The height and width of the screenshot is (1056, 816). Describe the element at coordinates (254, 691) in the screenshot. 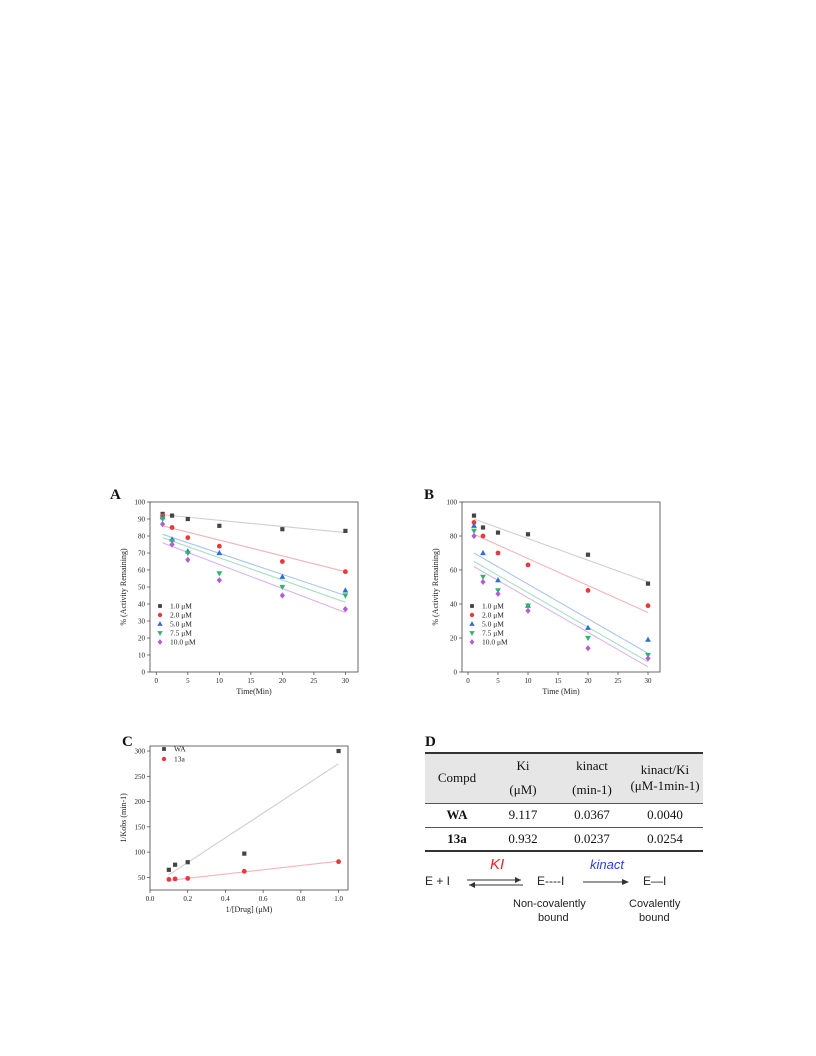

I see `x-axis-label: Time(Min)` at that location.